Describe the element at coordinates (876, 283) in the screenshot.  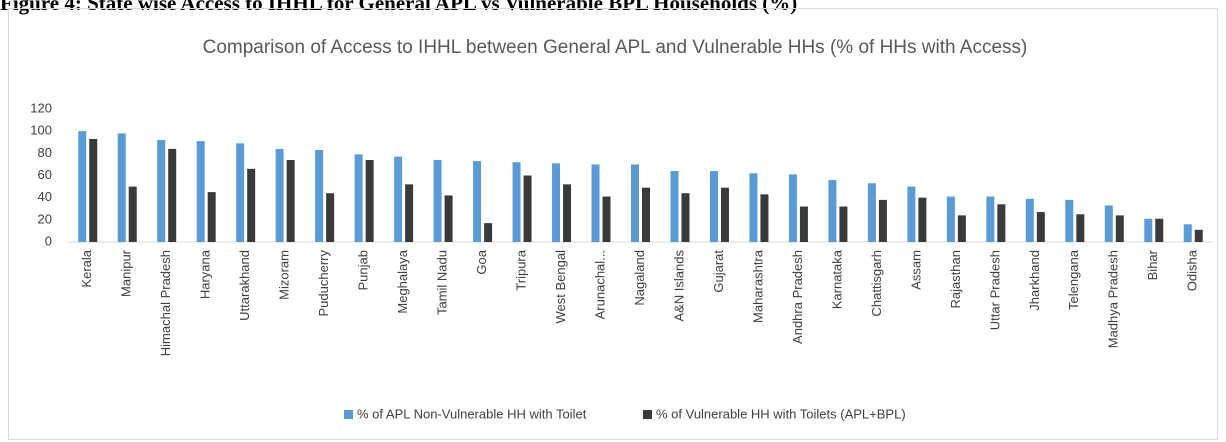
I see `x-tick-label: Chattisgarh` at that location.